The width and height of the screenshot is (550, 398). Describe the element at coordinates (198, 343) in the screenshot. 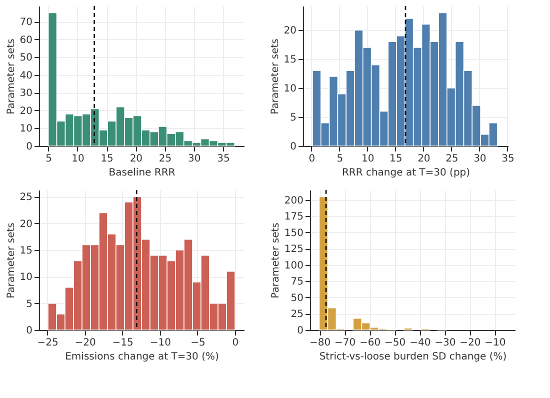

I see `x-tick-label: −5` at that location.